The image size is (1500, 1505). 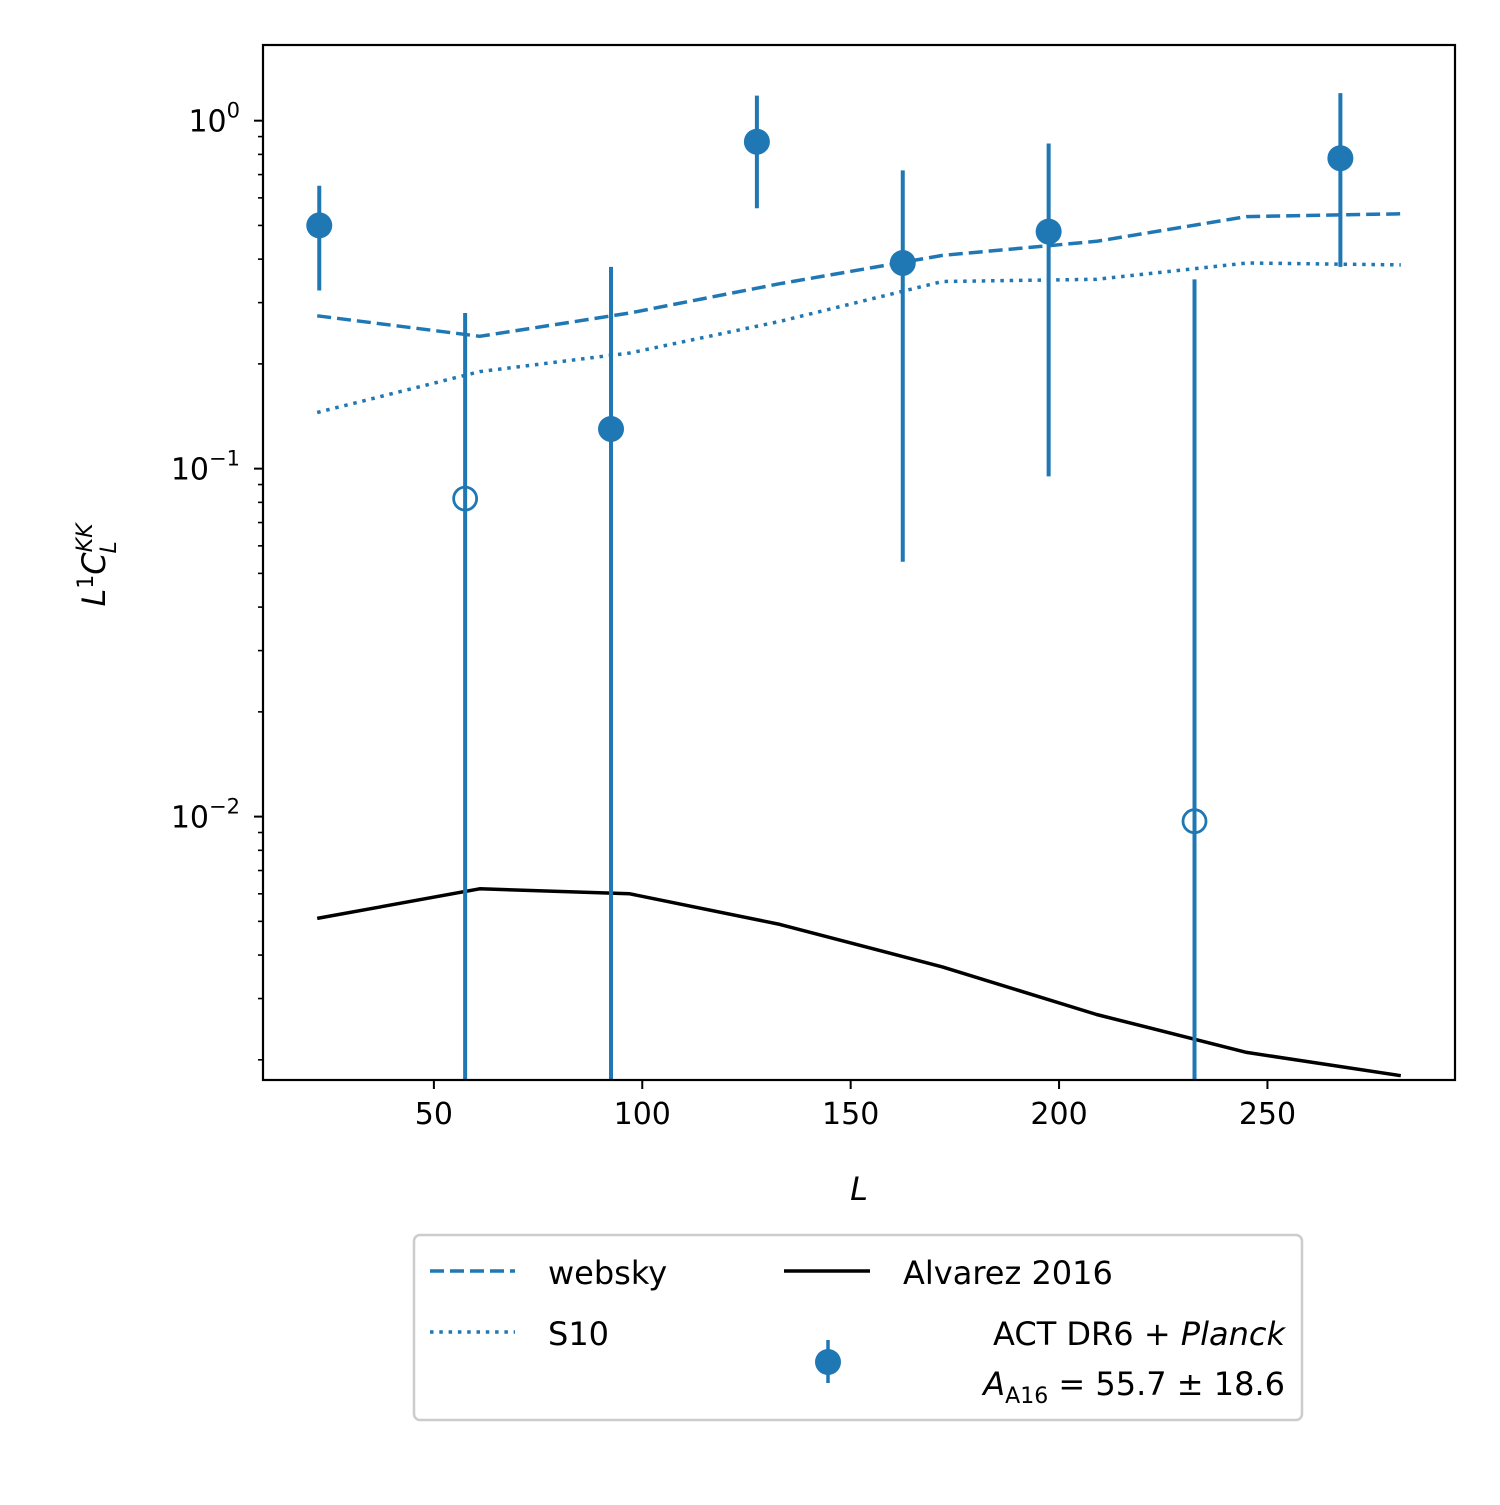 What do you see at coordinates (97, 564) in the screenshot?
I see `y-axis-label: L1CKKL` at bounding box center [97, 564].